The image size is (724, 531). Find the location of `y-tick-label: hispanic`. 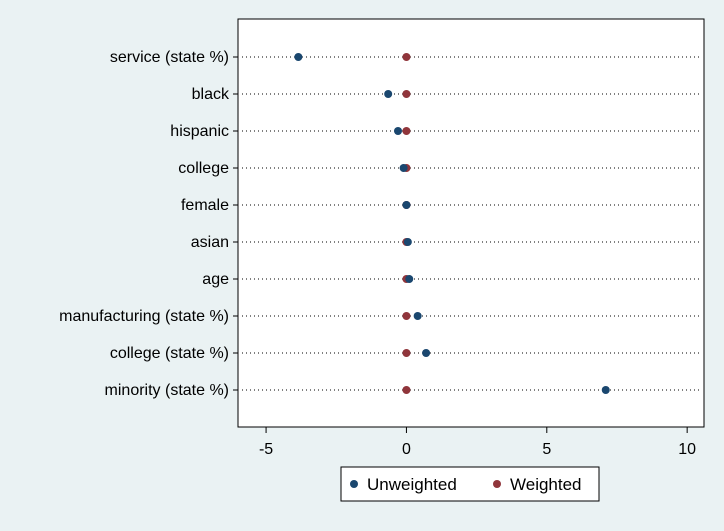

y-tick-label: hispanic is located at coordinates (199, 131).